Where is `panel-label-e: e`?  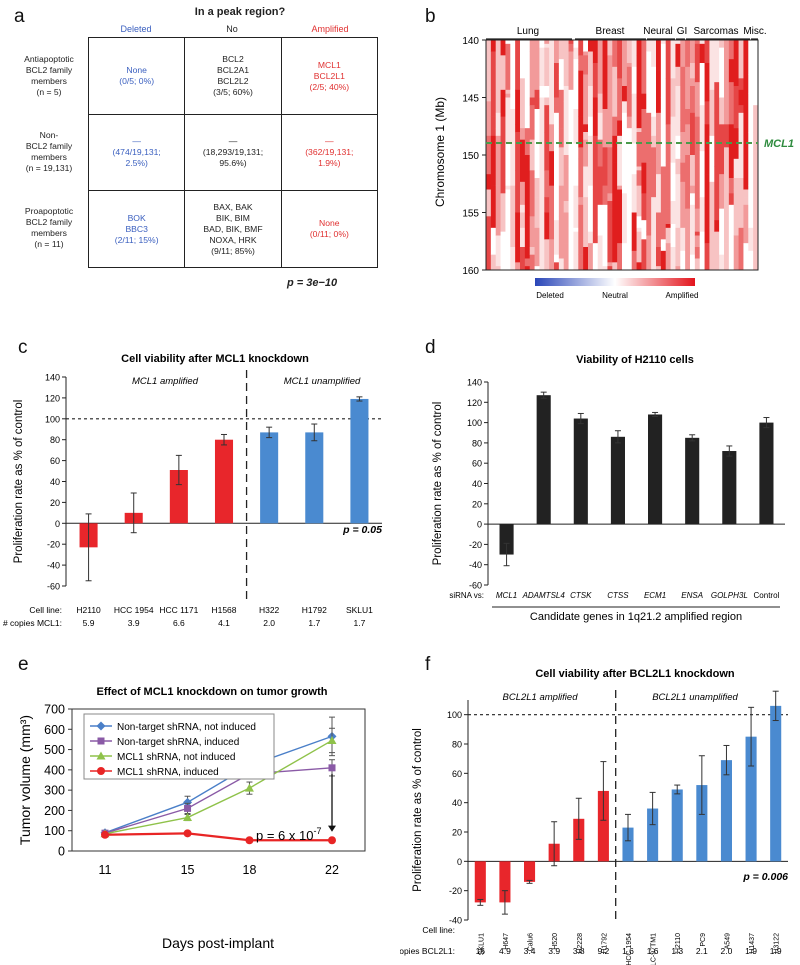 panel-label-e: e is located at coordinates (23, 664).